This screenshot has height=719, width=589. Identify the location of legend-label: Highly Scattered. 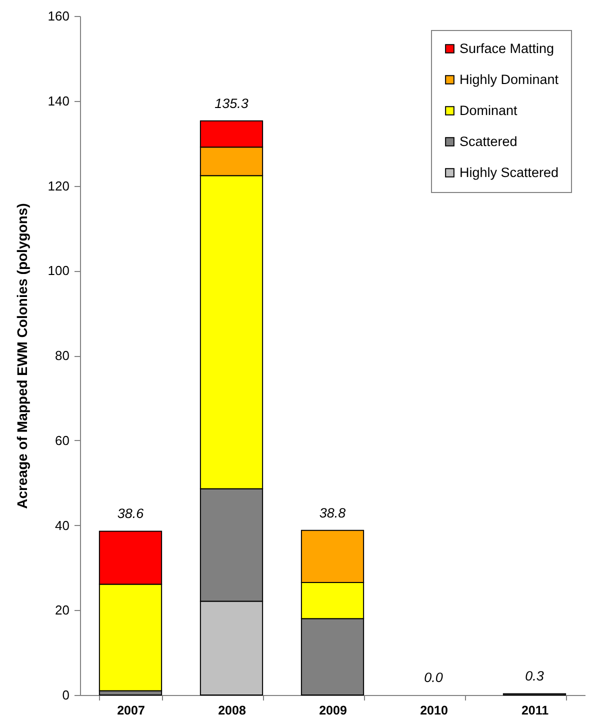
(509, 172).